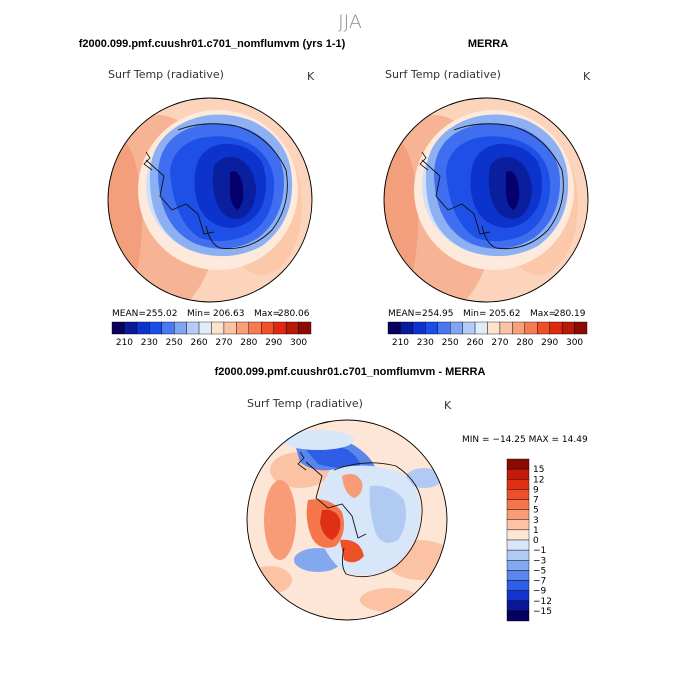  I want to click on model-colorbar-tick-label: 270, so click(223, 343).